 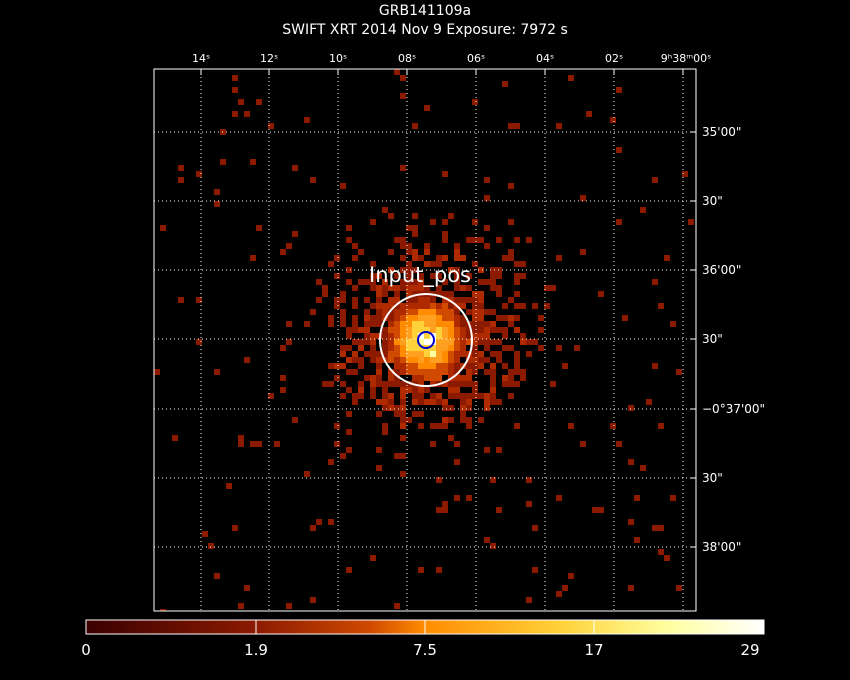 What do you see at coordinates (545, 58) in the screenshot?
I see `ra-tick-label: 04ˢ` at bounding box center [545, 58].